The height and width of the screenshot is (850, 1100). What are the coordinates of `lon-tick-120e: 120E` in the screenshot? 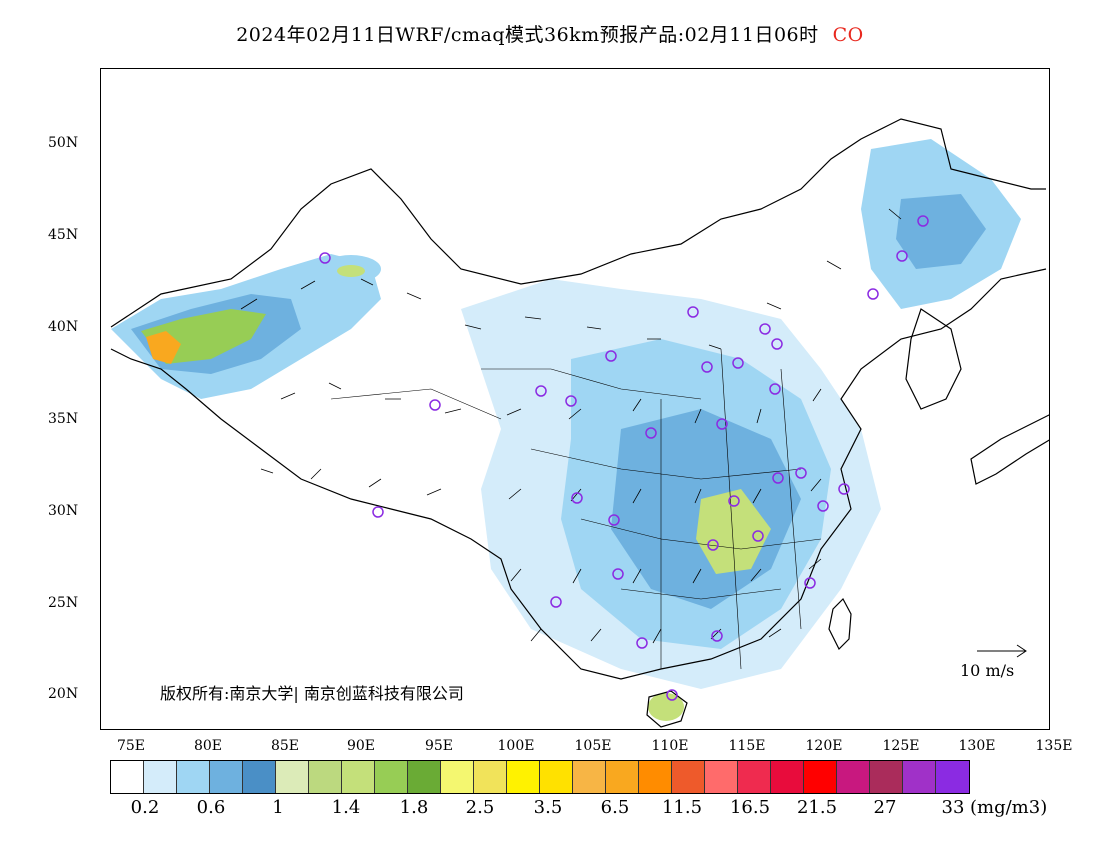 It's located at (824, 746).